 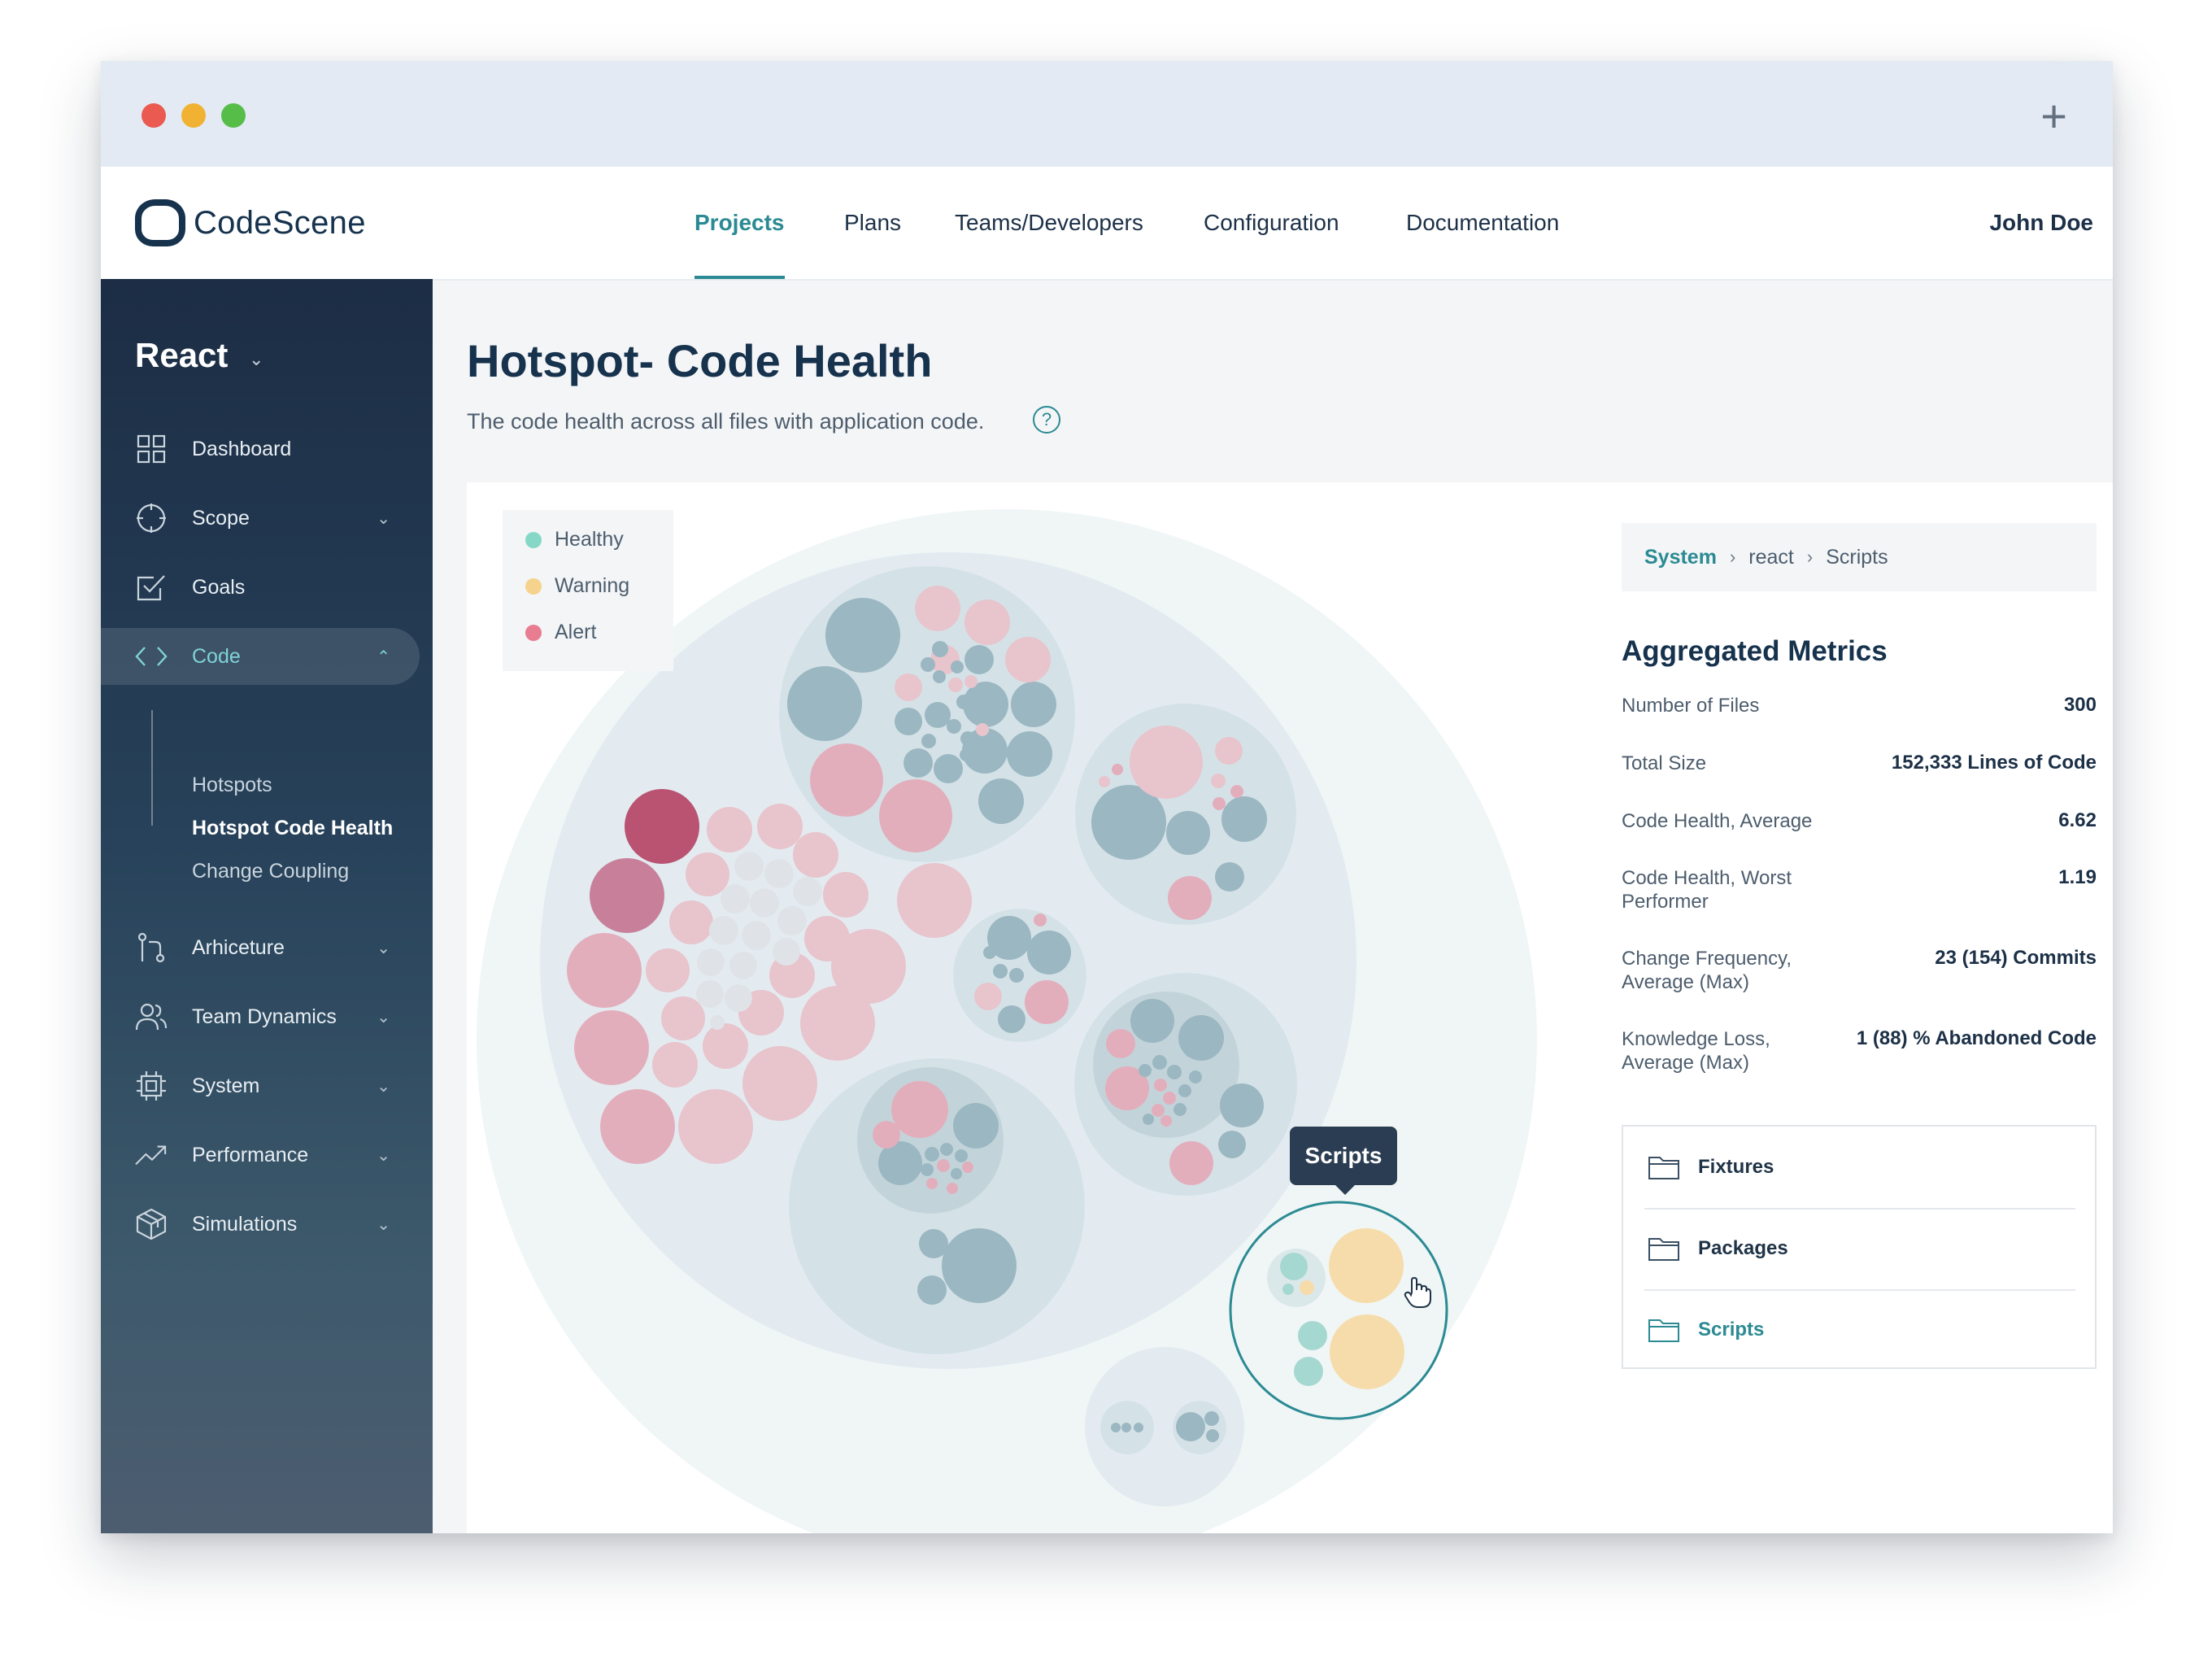 I want to click on new-tab-button: +, so click(x=2053, y=116).